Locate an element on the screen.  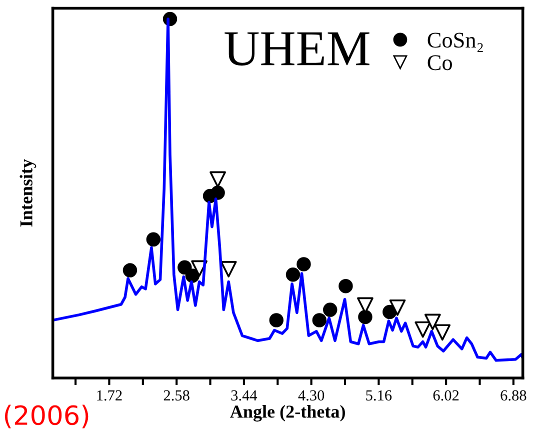
x-axis-title: Angle (2-theta) is located at coordinates (287, 413).